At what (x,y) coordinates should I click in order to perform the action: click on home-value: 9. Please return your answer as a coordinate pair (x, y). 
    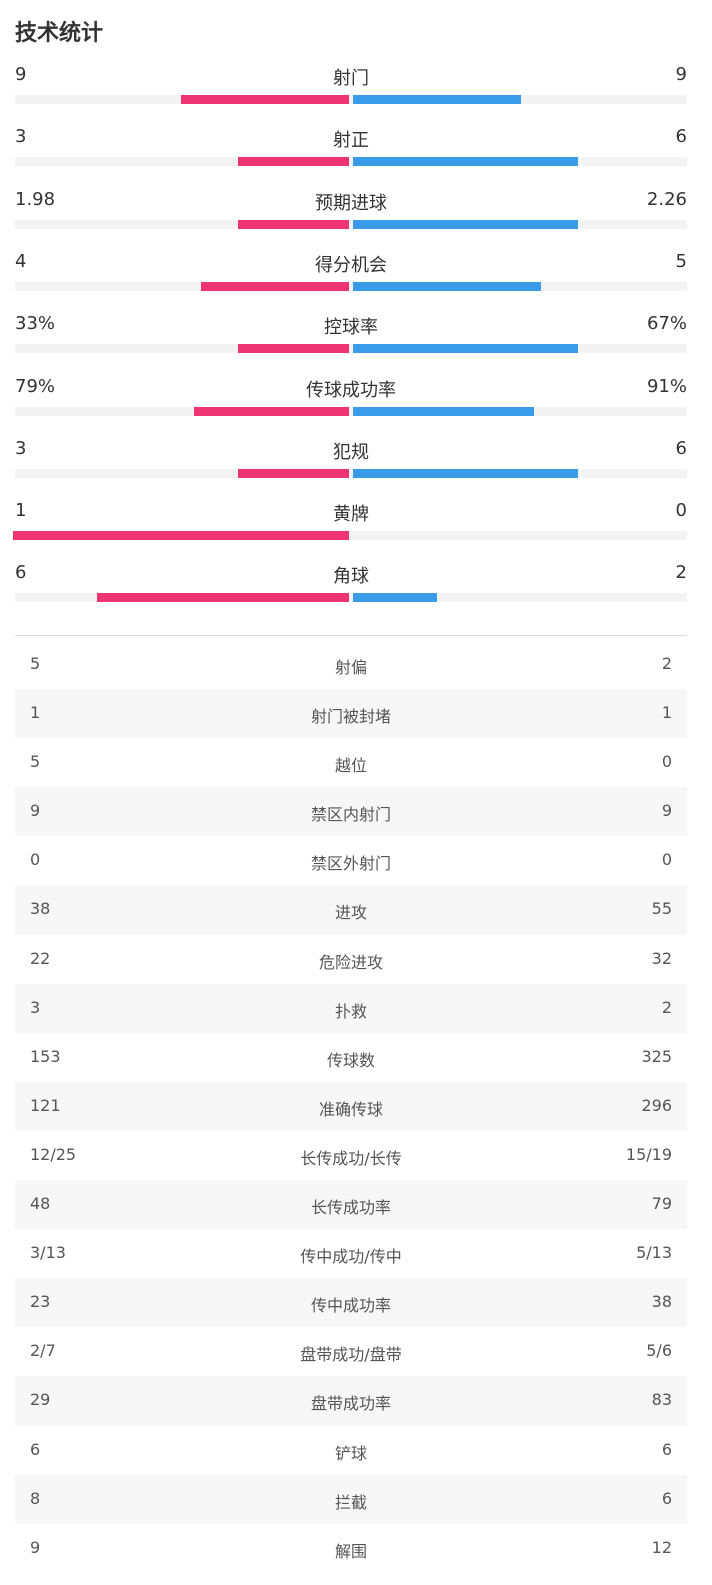
    Looking at the image, I should click on (35, 811).